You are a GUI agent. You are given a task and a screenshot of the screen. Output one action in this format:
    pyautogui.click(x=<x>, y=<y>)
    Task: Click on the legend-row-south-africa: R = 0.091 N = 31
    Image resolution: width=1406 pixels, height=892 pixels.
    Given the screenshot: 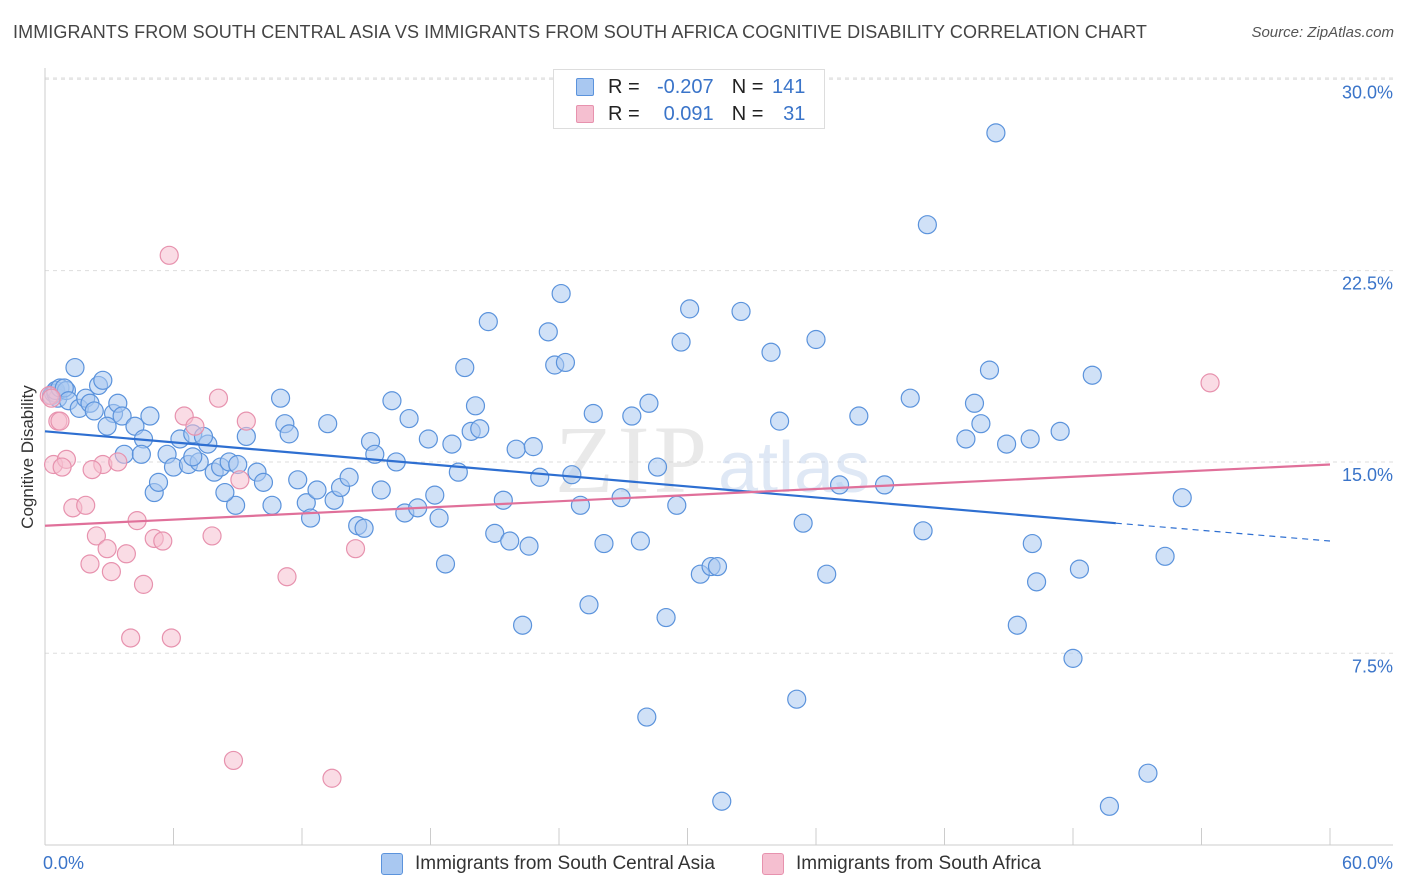 What is the action you would take?
    pyautogui.click(x=690, y=114)
    